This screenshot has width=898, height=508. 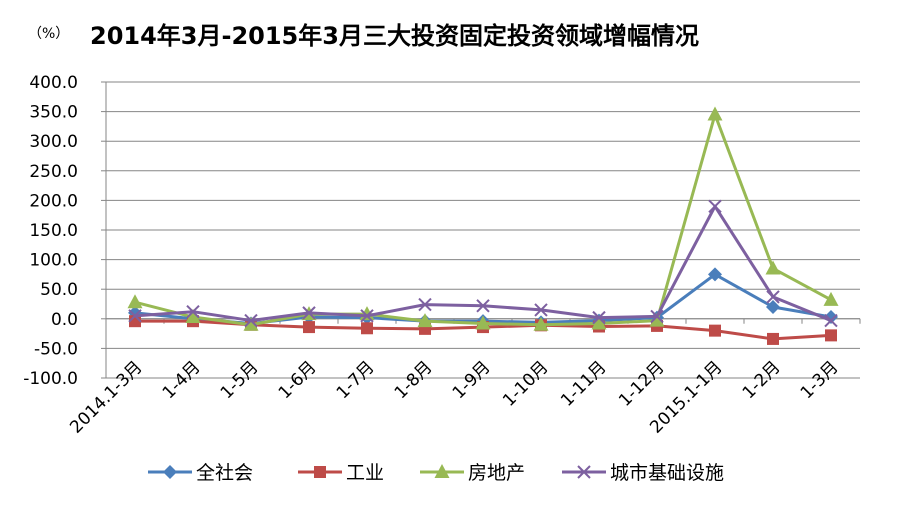 I want to click on y-tick-label: 50.0, so click(x=59, y=290).